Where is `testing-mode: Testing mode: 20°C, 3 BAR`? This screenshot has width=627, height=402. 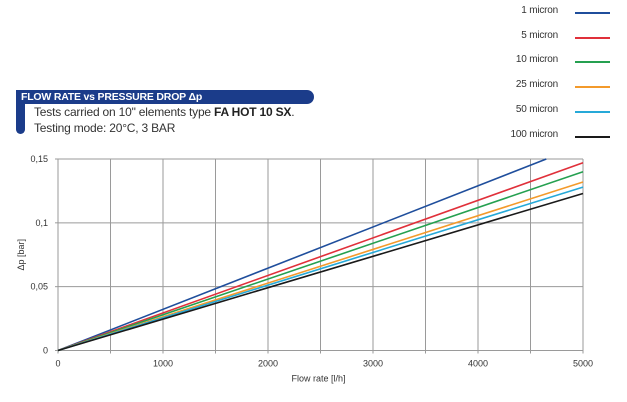
testing-mode: Testing mode: 20°C, 3 BAR is located at coordinates (105, 128).